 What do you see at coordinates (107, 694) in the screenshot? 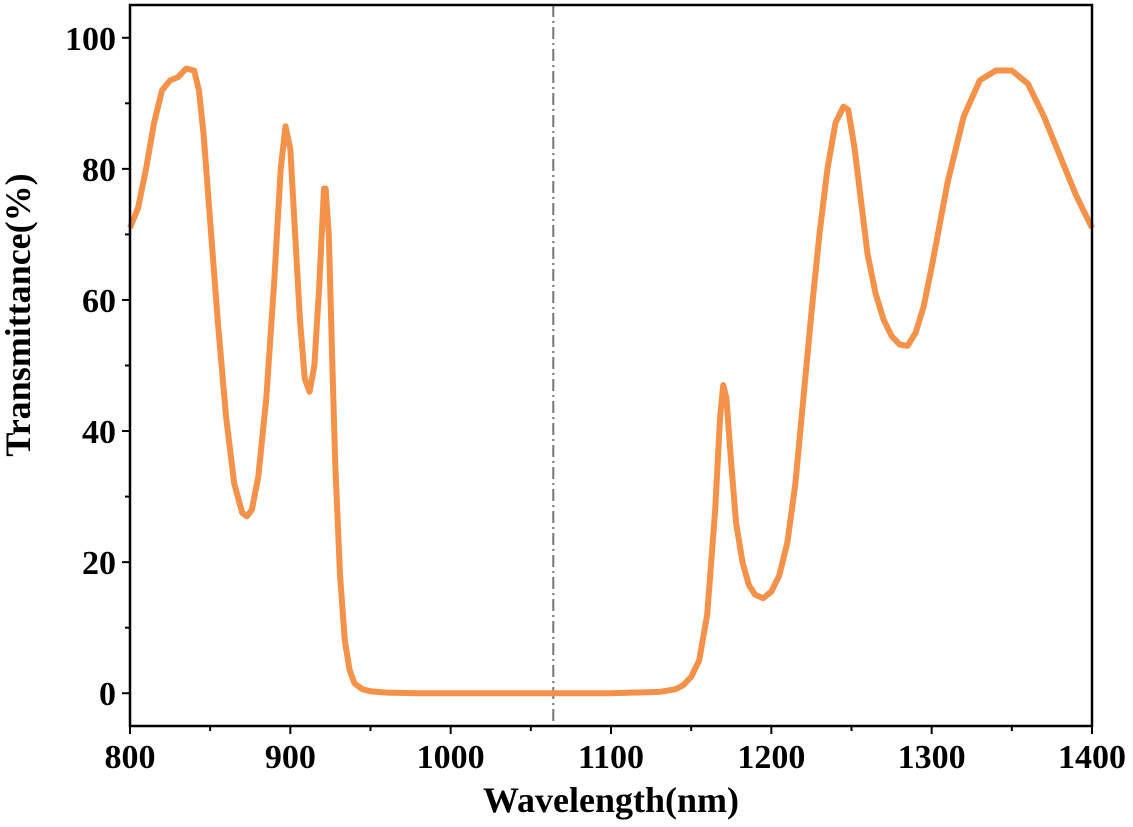
I see `y-tick-label: 0` at bounding box center [107, 694].